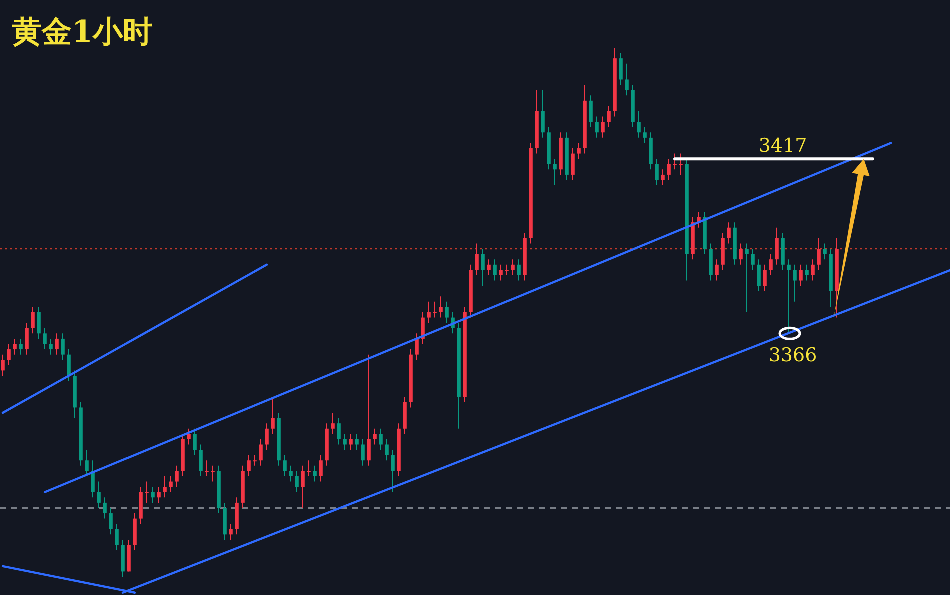 Image resolution: width=950 pixels, height=595 pixels. What do you see at coordinates (82, 32) in the screenshot?
I see `chart-title: 黄金1小时` at bounding box center [82, 32].